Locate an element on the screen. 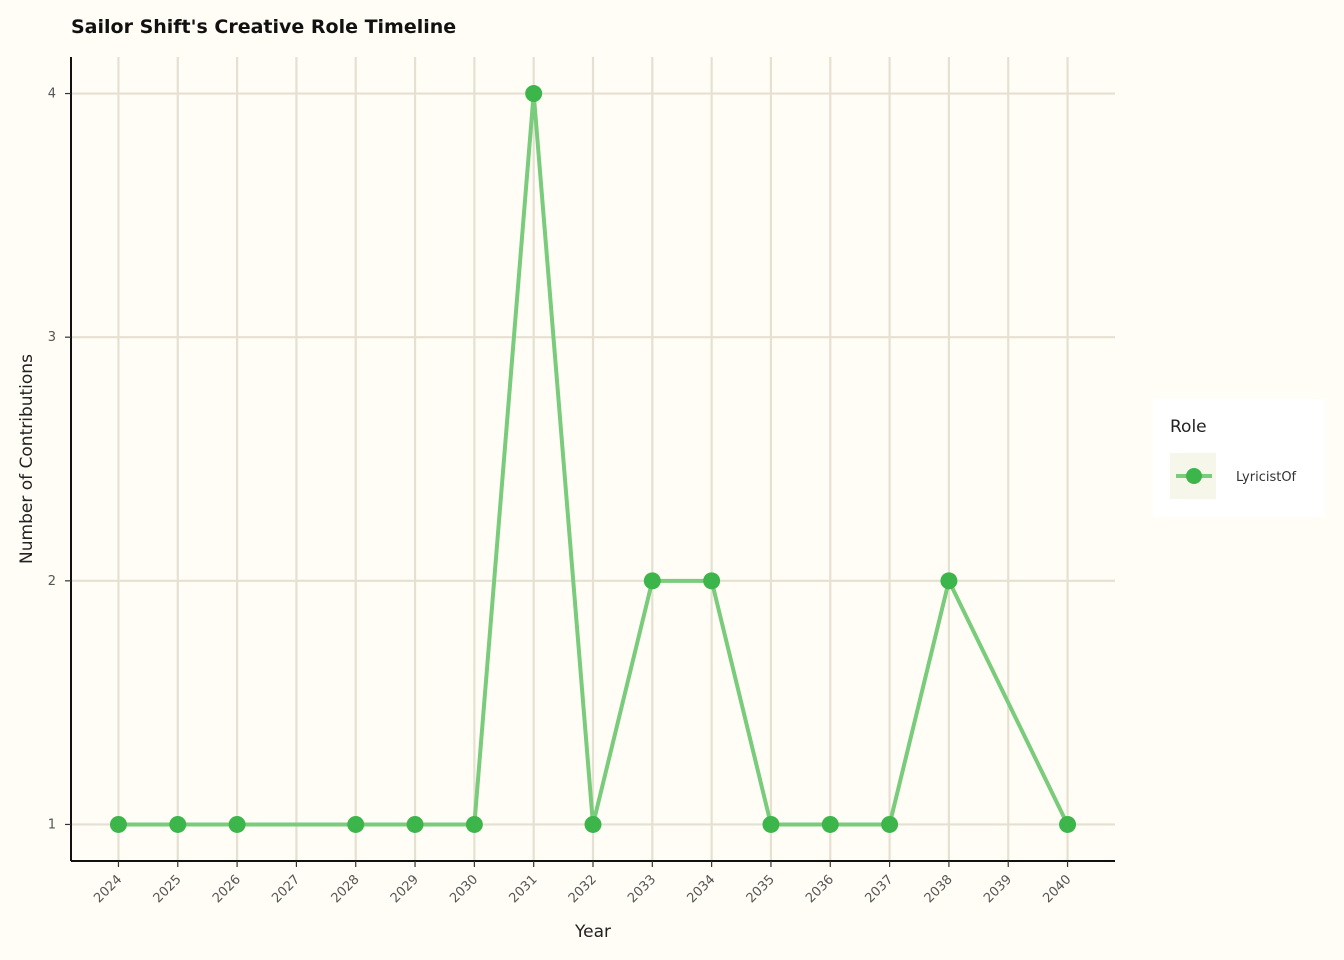 The image size is (1344, 960). data-point-2028 is located at coordinates (356, 824).